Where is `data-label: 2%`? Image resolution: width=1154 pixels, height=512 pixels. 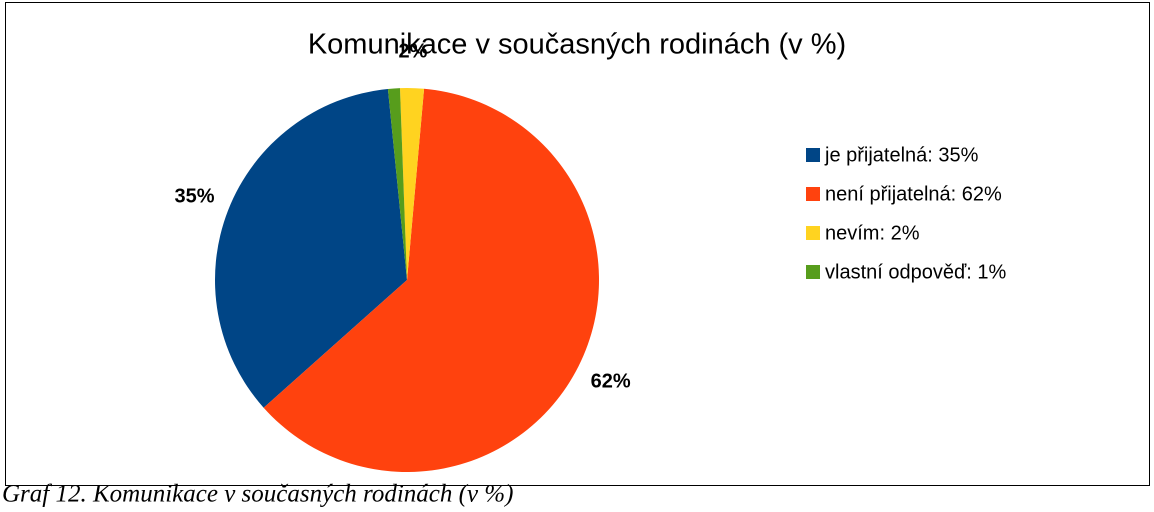
data-label: 2% is located at coordinates (413, 51).